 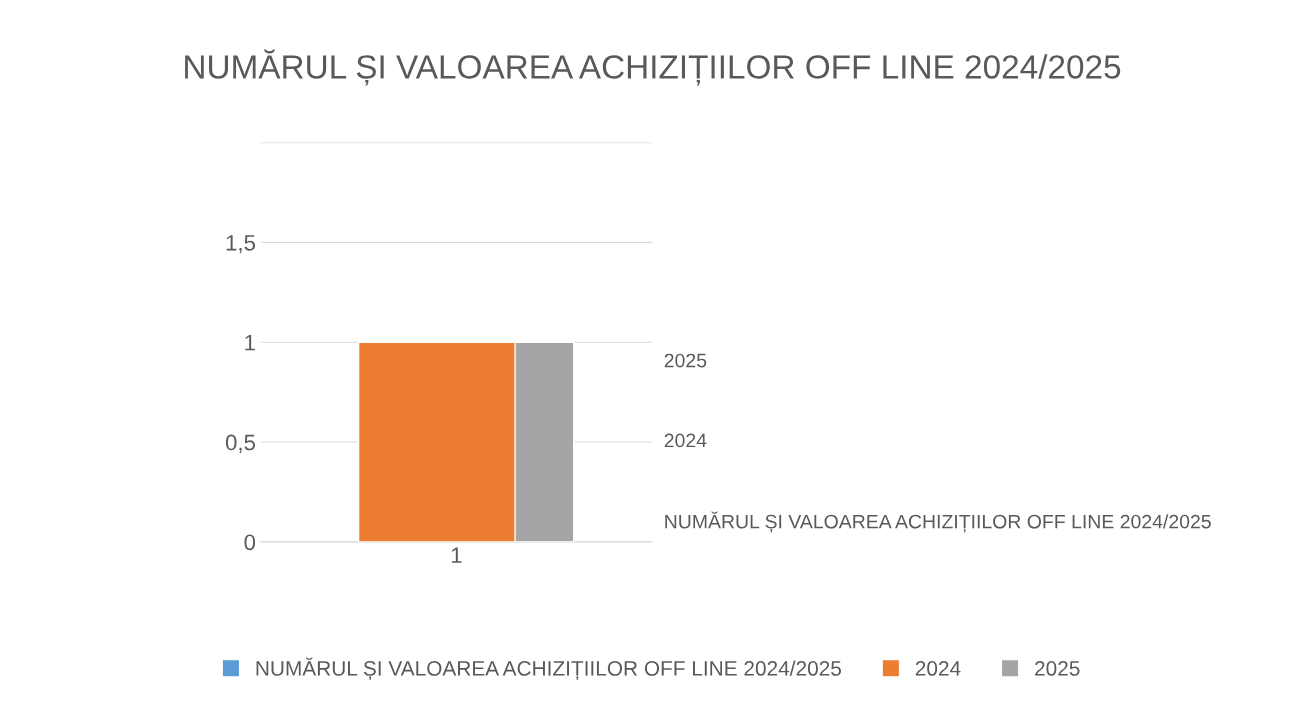 What do you see at coordinates (250, 542) in the screenshot?
I see `y-tick-label: 0` at bounding box center [250, 542].